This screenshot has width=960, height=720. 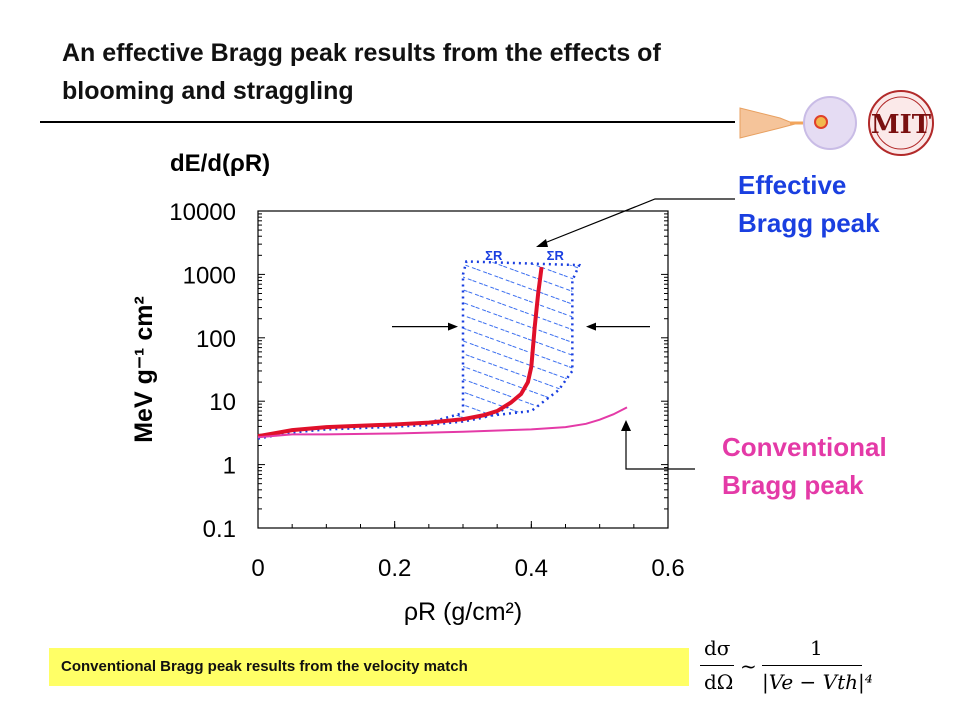 I want to click on x-tick-label: 0.6, so click(x=667, y=568).